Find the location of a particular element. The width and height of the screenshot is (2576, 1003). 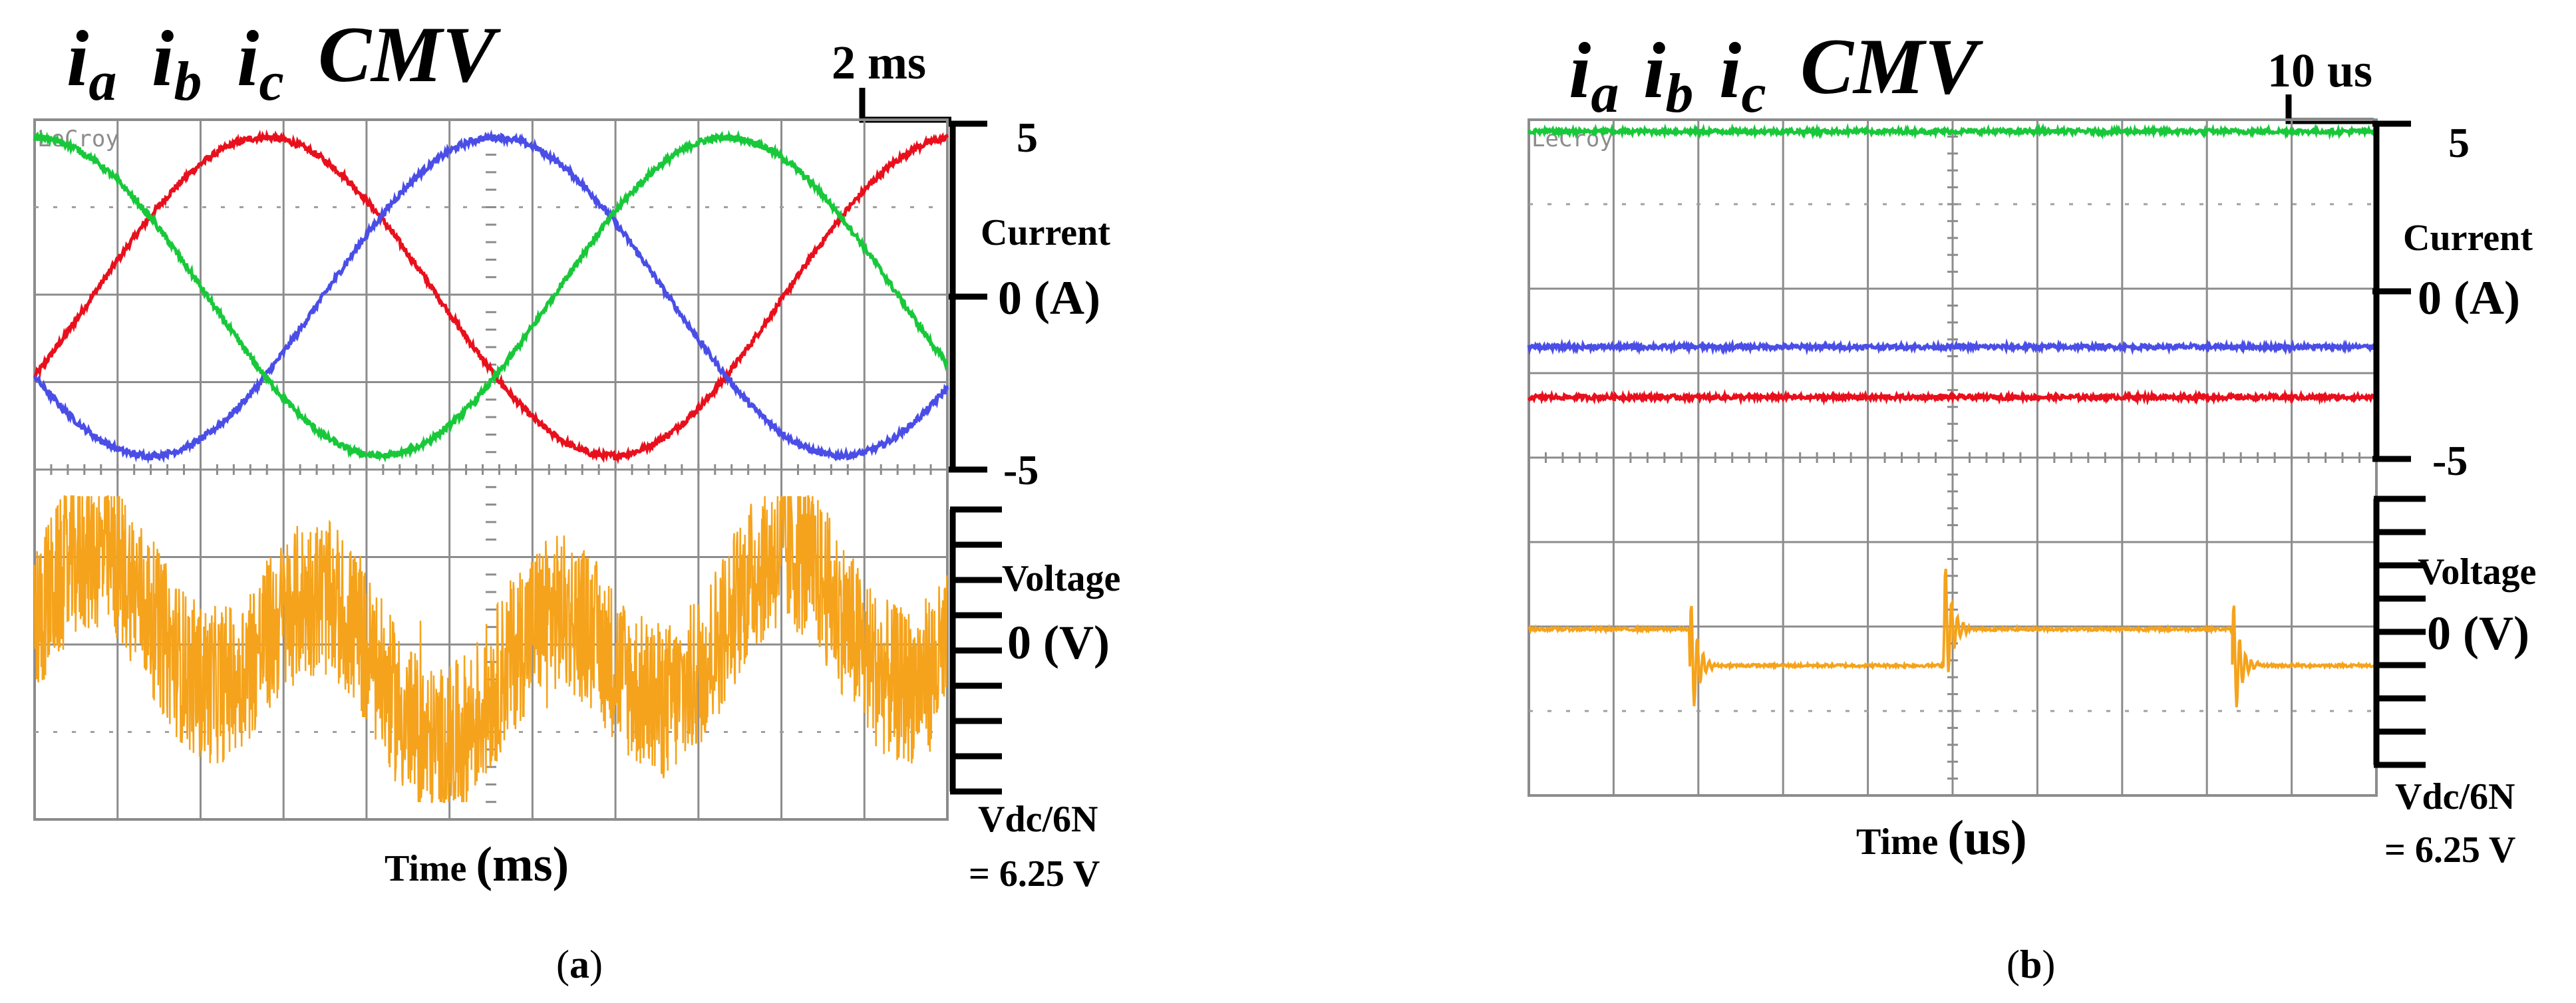

time-scale-label: 10 us is located at coordinates (2319, 70).